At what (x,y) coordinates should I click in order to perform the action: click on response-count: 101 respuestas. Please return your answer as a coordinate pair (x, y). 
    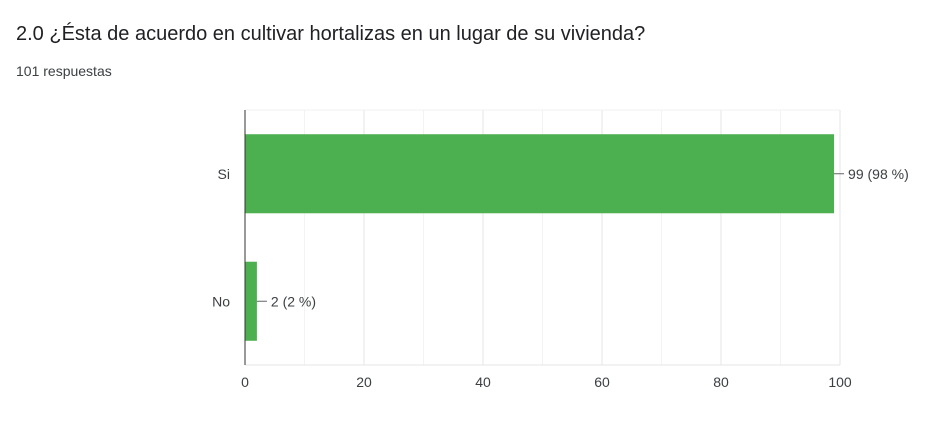
    Looking at the image, I should click on (64, 71).